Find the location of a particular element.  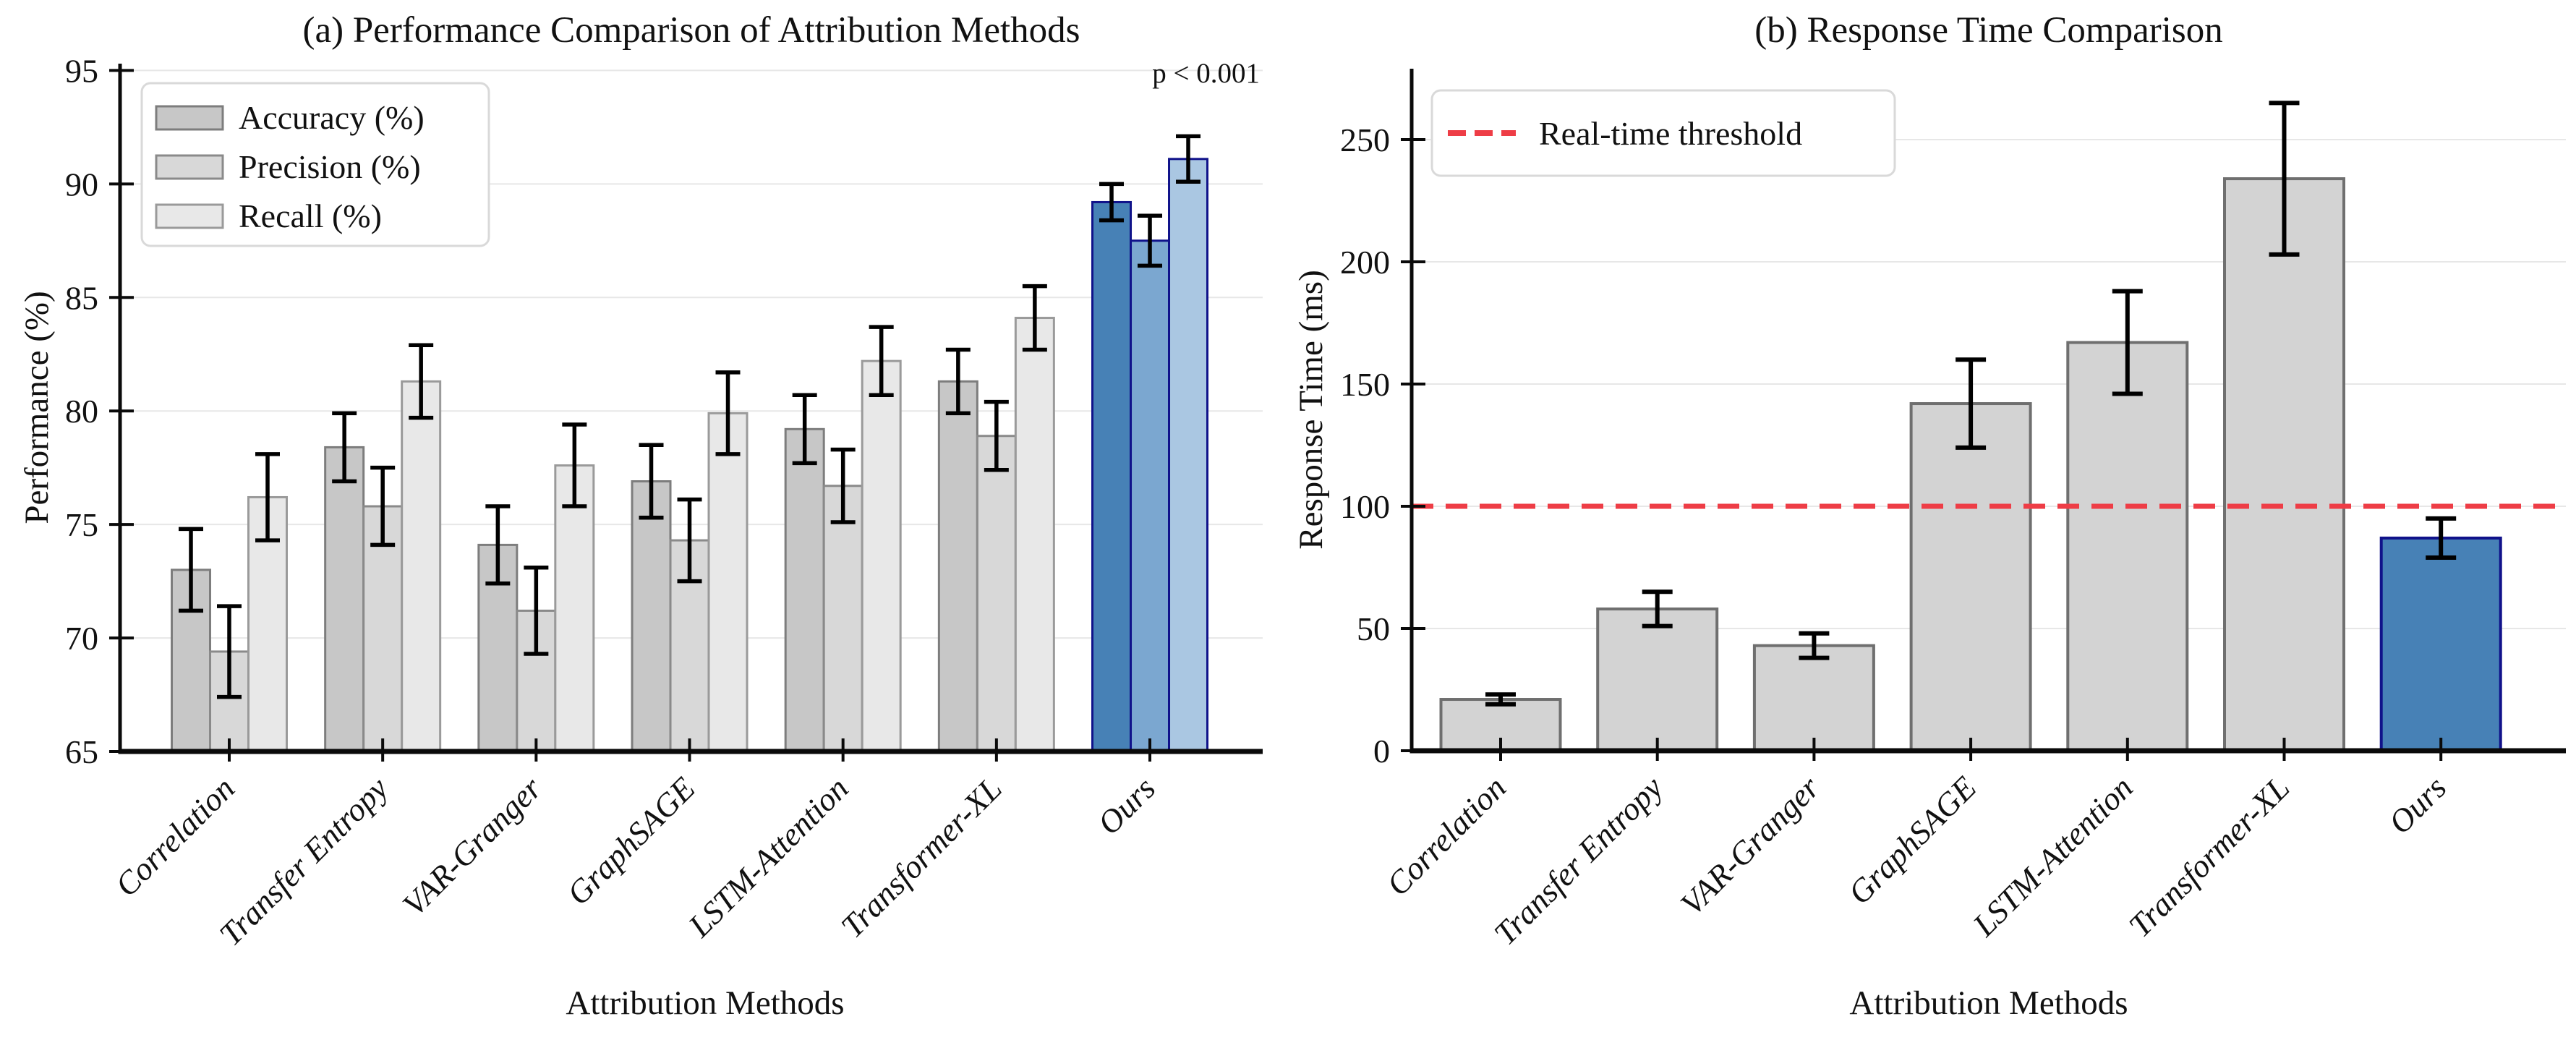

legend-label: Recall (%) is located at coordinates (310, 215).